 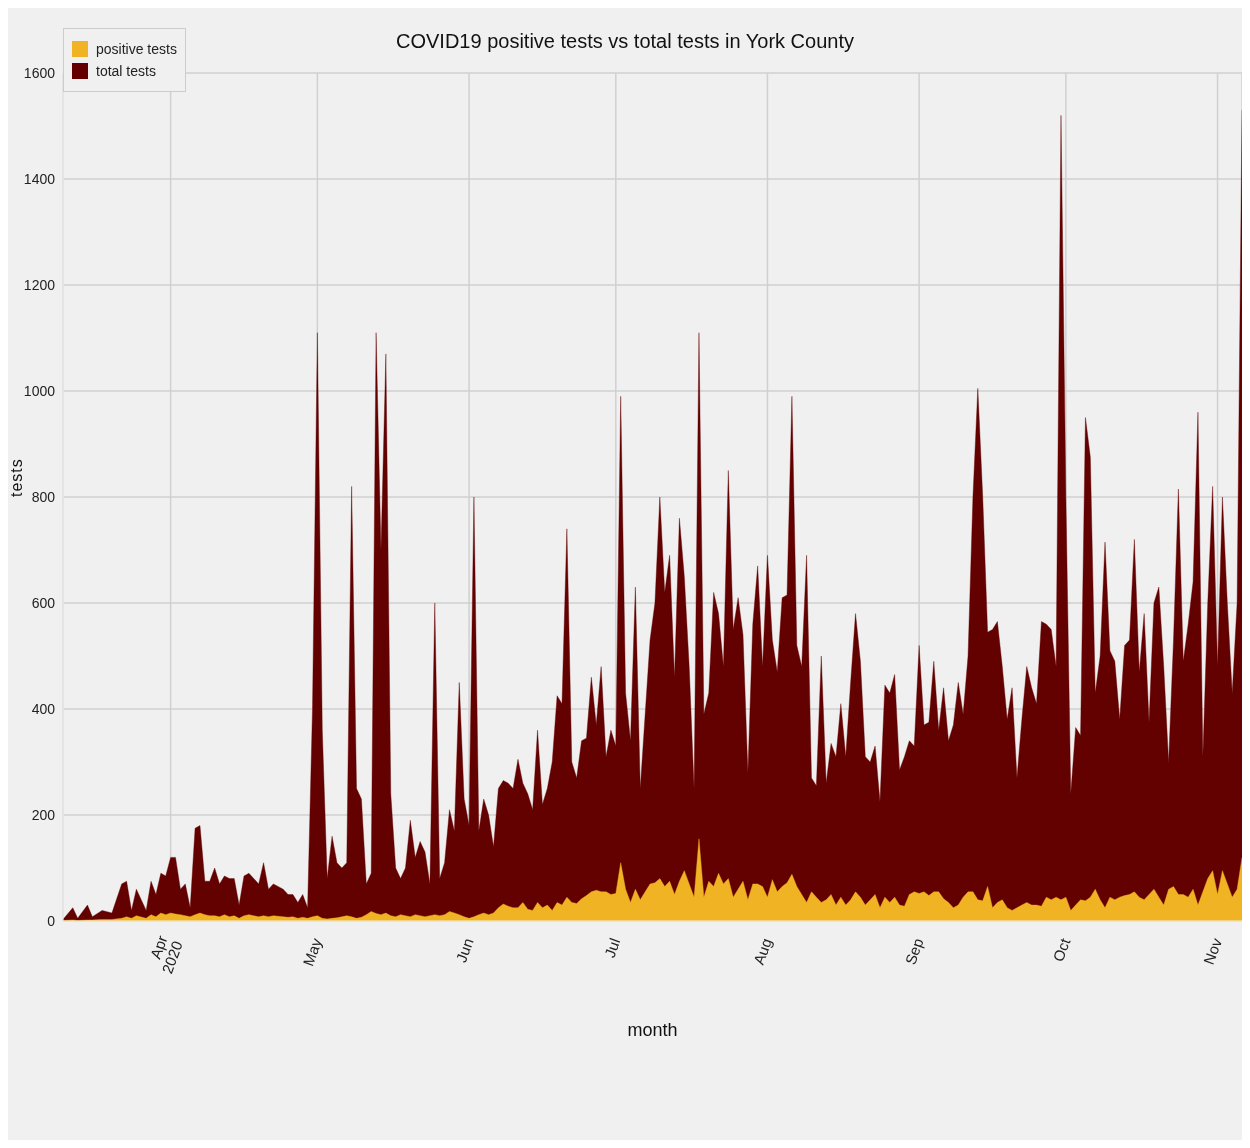 What do you see at coordinates (914, 951) in the screenshot?
I see `x-tick-label: Sep` at bounding box center [914, 951].